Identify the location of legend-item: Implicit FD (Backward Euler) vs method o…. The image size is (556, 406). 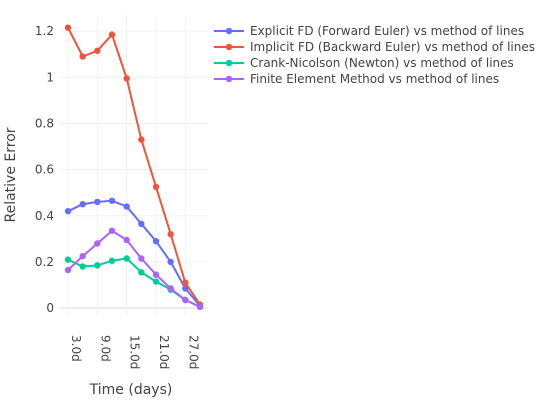
(374, 47).